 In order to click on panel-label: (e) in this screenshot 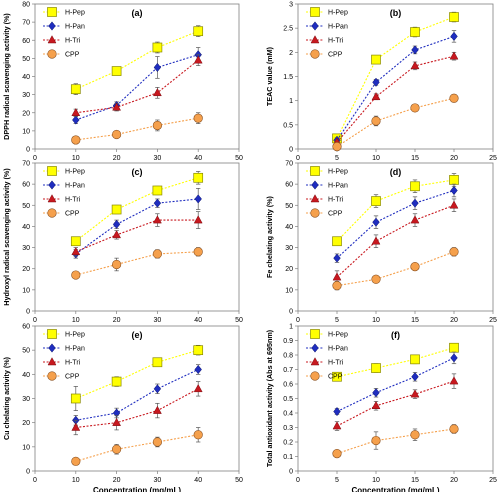, I will do `click(137, 335)`.